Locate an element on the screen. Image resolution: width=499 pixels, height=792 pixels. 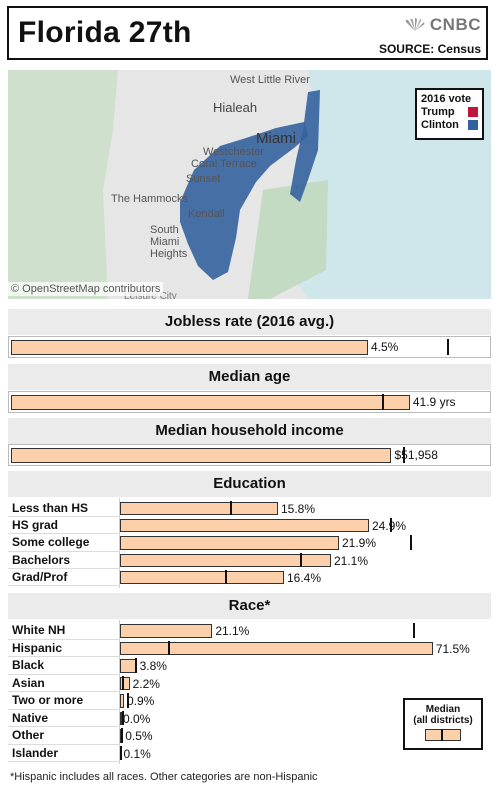
category-label: Islander is located at coordinates (64, 753).